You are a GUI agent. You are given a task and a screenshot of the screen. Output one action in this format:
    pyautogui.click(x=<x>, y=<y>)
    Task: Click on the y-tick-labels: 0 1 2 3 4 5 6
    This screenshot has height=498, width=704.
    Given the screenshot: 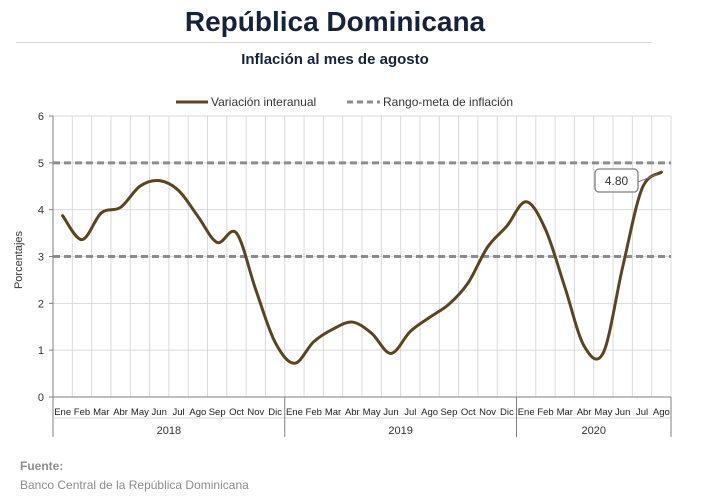 What is the action you would take?
    pyautogui.click(x=45, y=257)
    